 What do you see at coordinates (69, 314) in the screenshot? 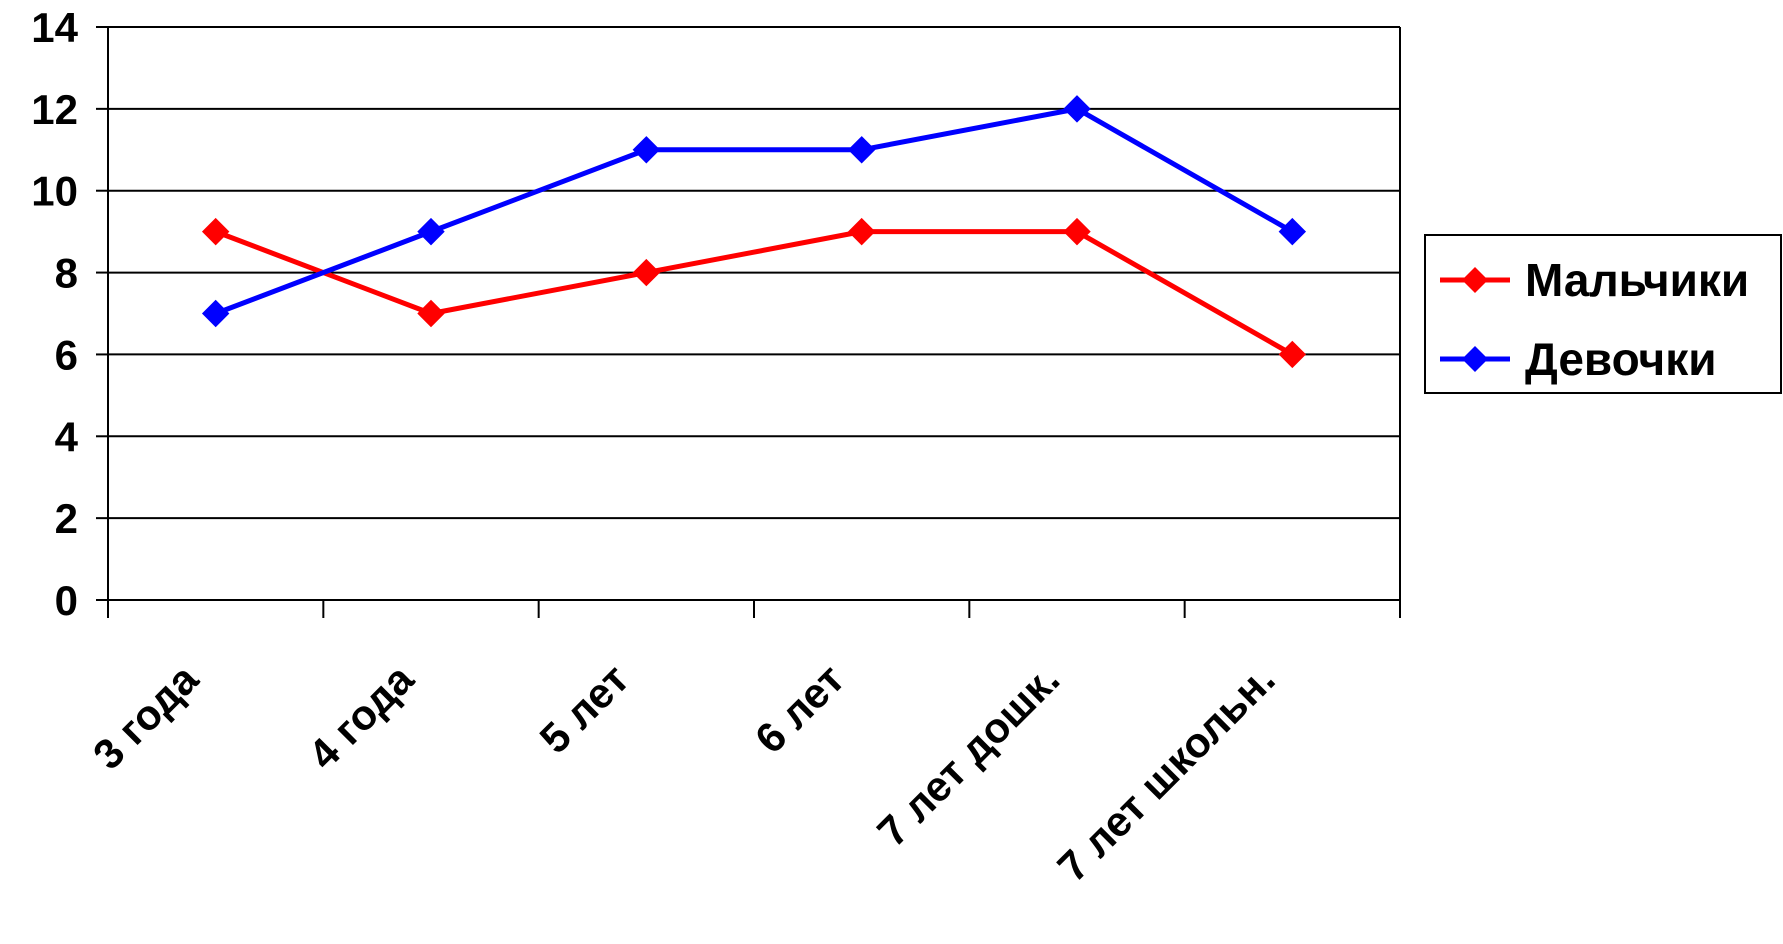
I see `y-axis-ticks: 0 2 4 6 8 10 12 14` at bounding box center [69, 314].